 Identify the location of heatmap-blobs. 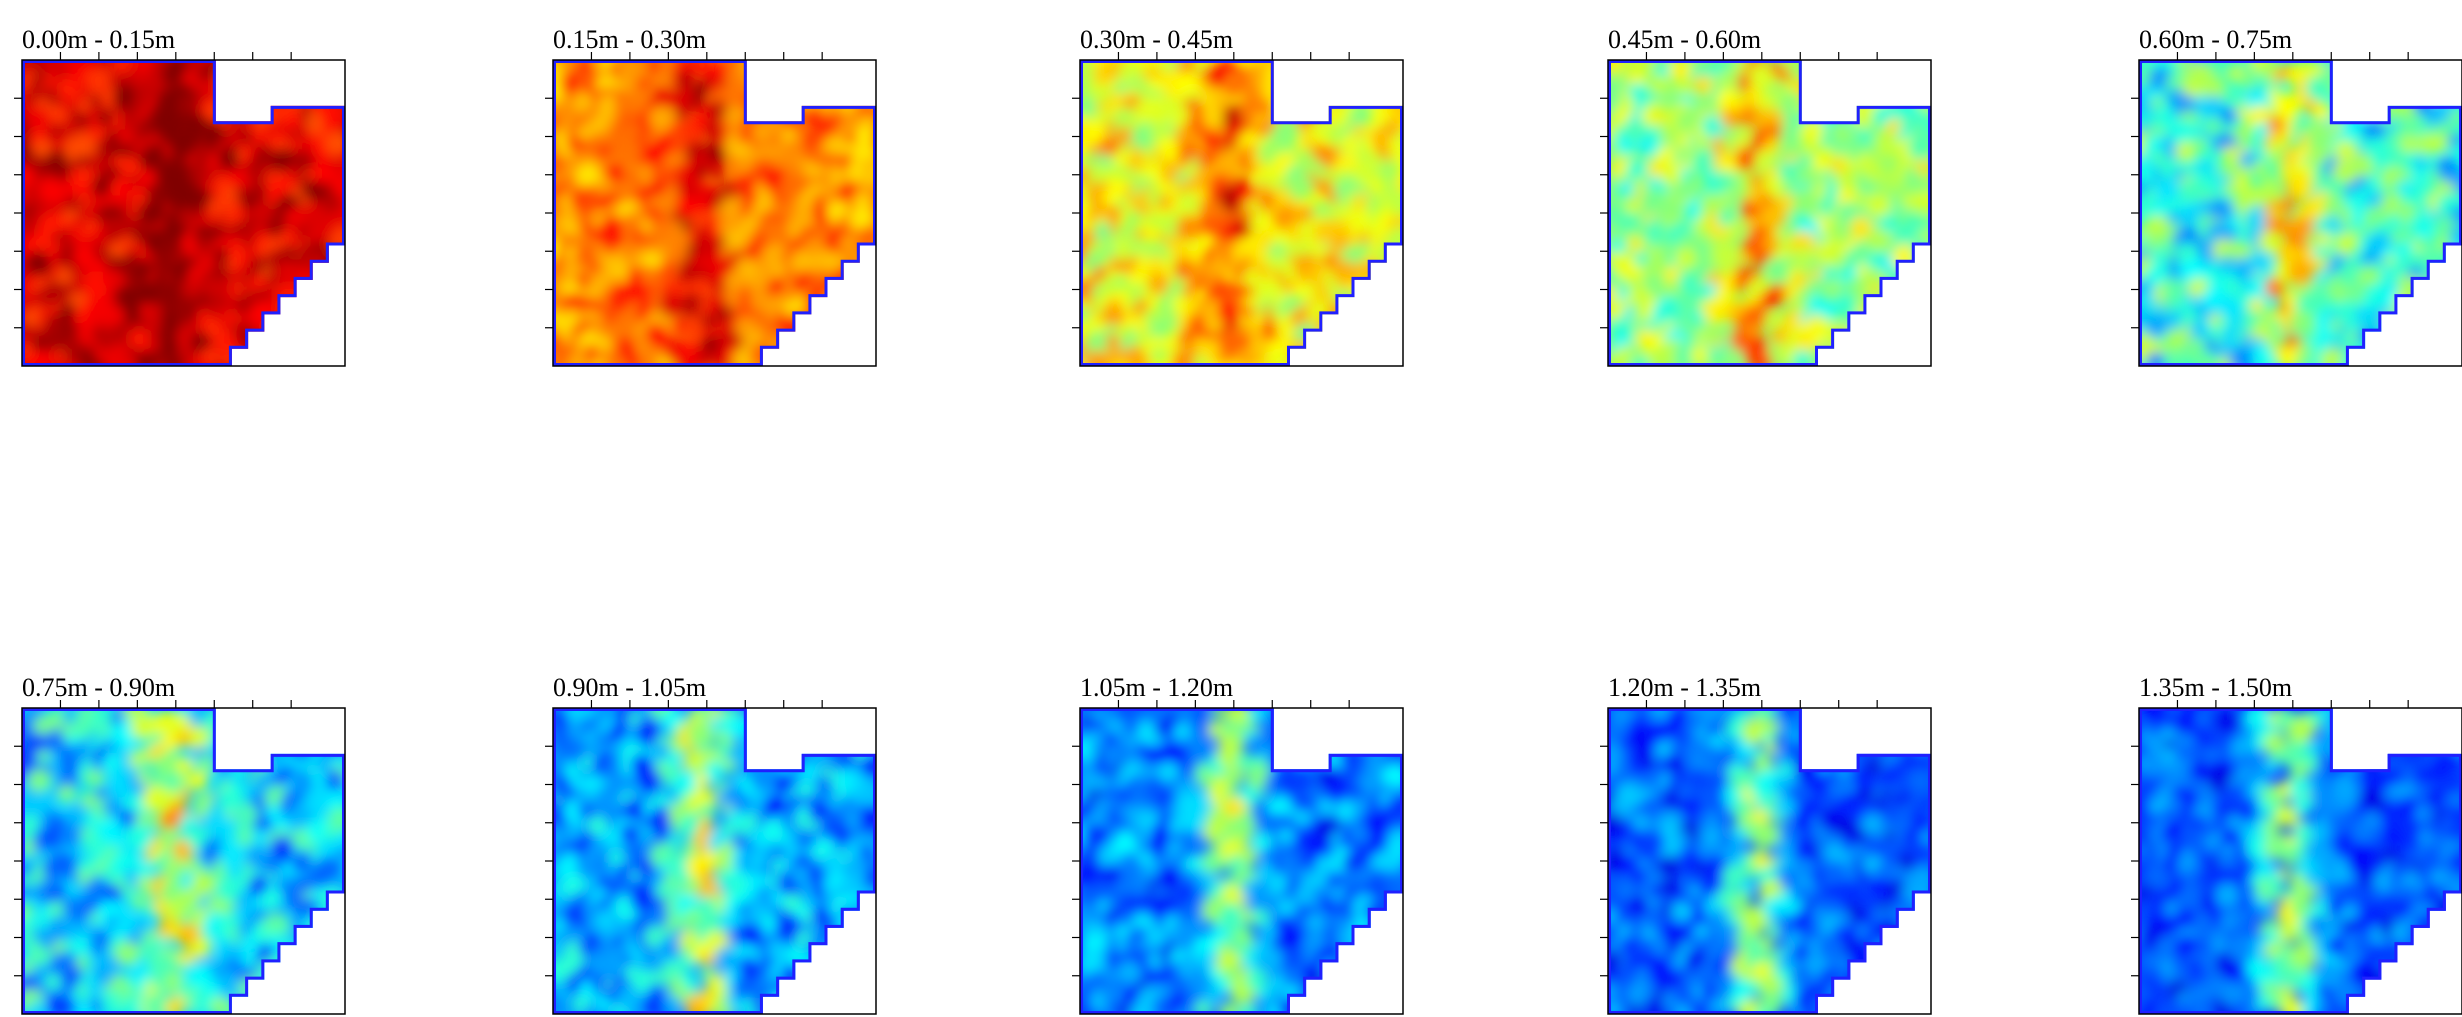
(184, 212).